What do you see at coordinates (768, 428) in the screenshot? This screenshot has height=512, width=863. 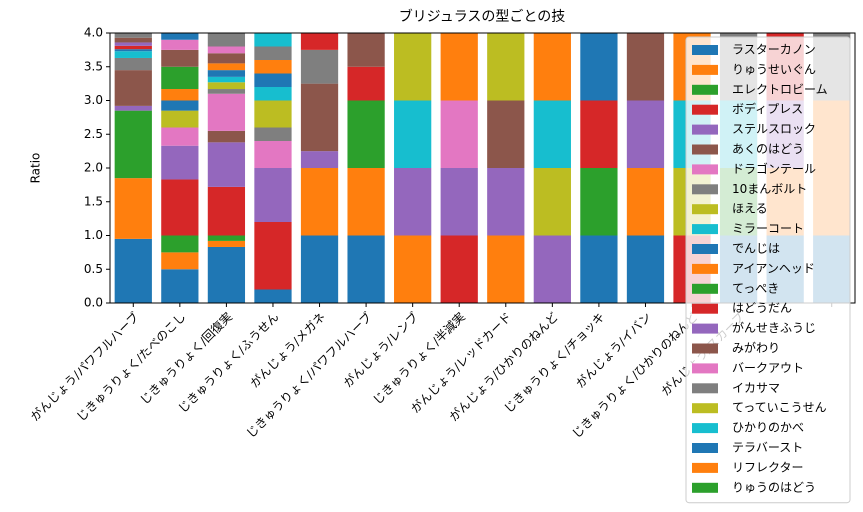 I see `legend-label: ひかりのかべ` at bounding box center [768, 428].